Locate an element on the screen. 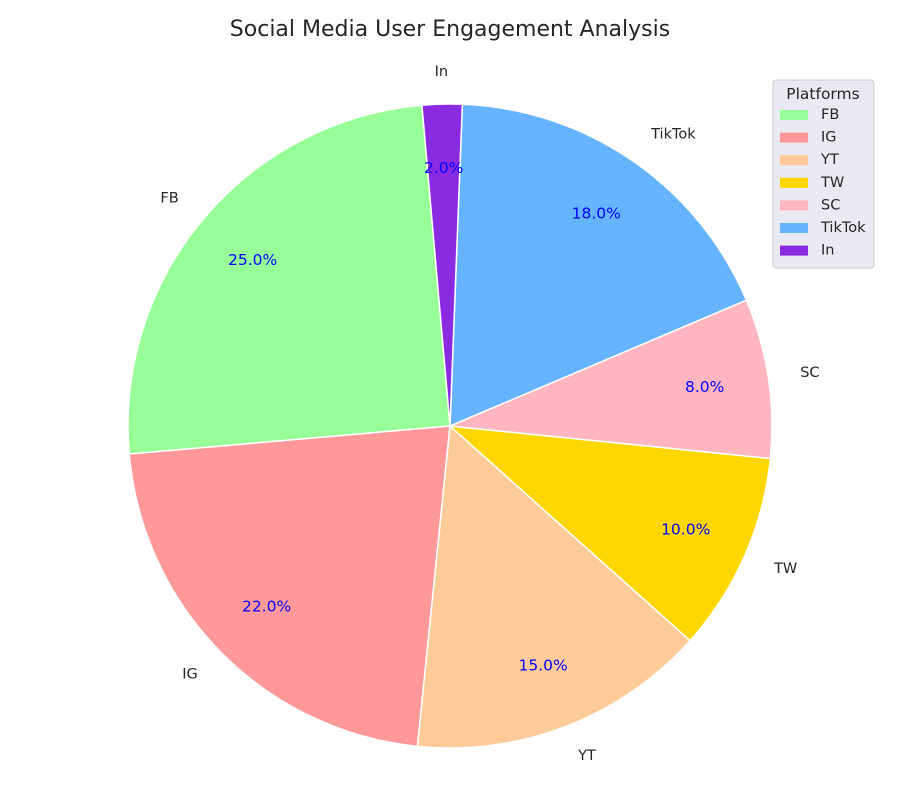  legend-label-yt: YT is located at coordinates (829, 160).